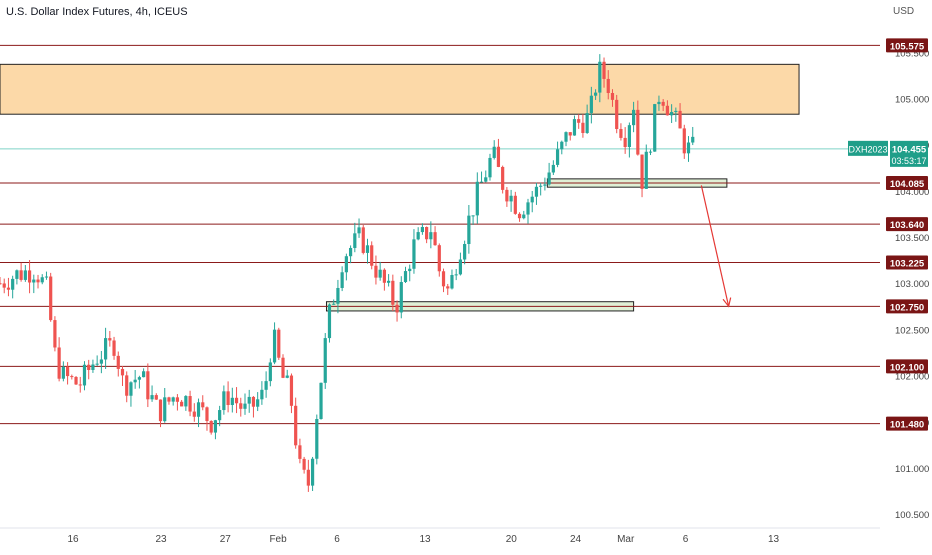 This screenshot has height=555, width=932. I want to click on level-label: 102.750, so click(907, 307).